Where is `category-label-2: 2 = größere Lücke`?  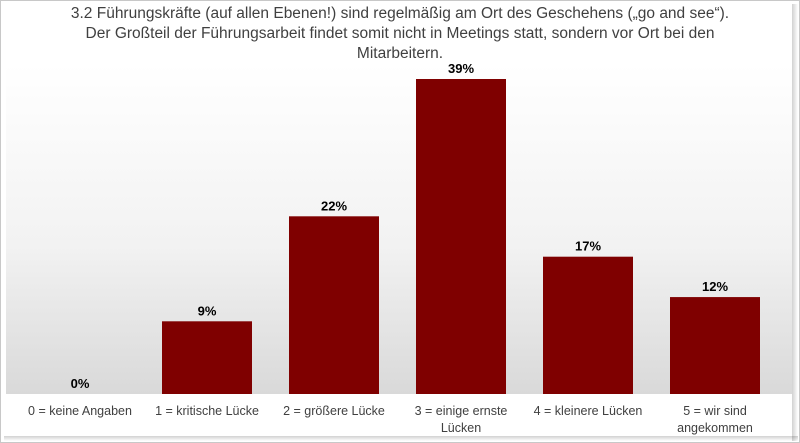 category-label-2: 2 = größere Lücke is located at coordinates (334, 411).